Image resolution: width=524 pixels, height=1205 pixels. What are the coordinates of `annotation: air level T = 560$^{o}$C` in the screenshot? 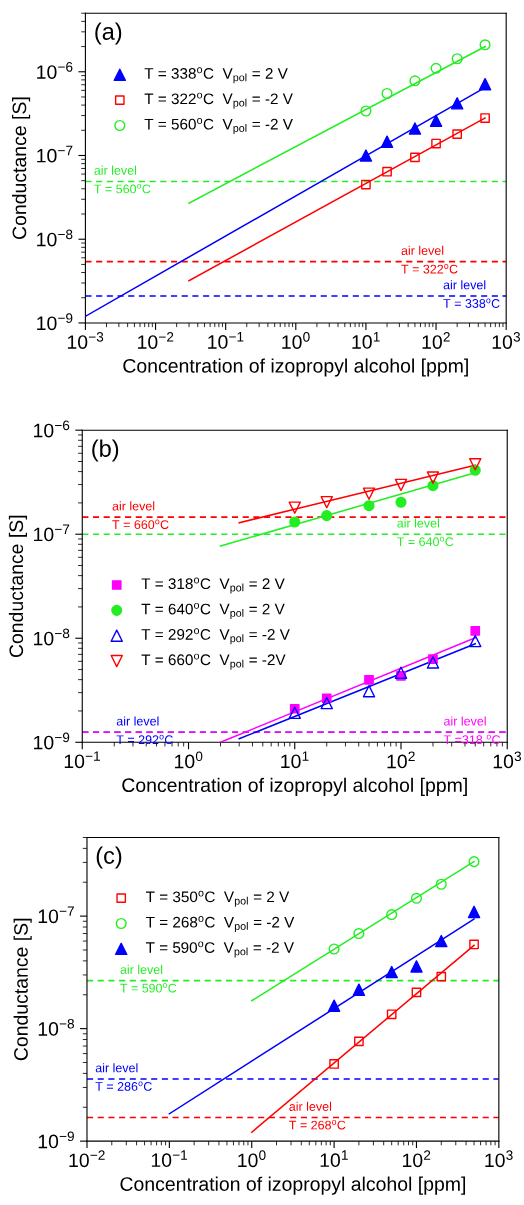 It's located at (122, 179).